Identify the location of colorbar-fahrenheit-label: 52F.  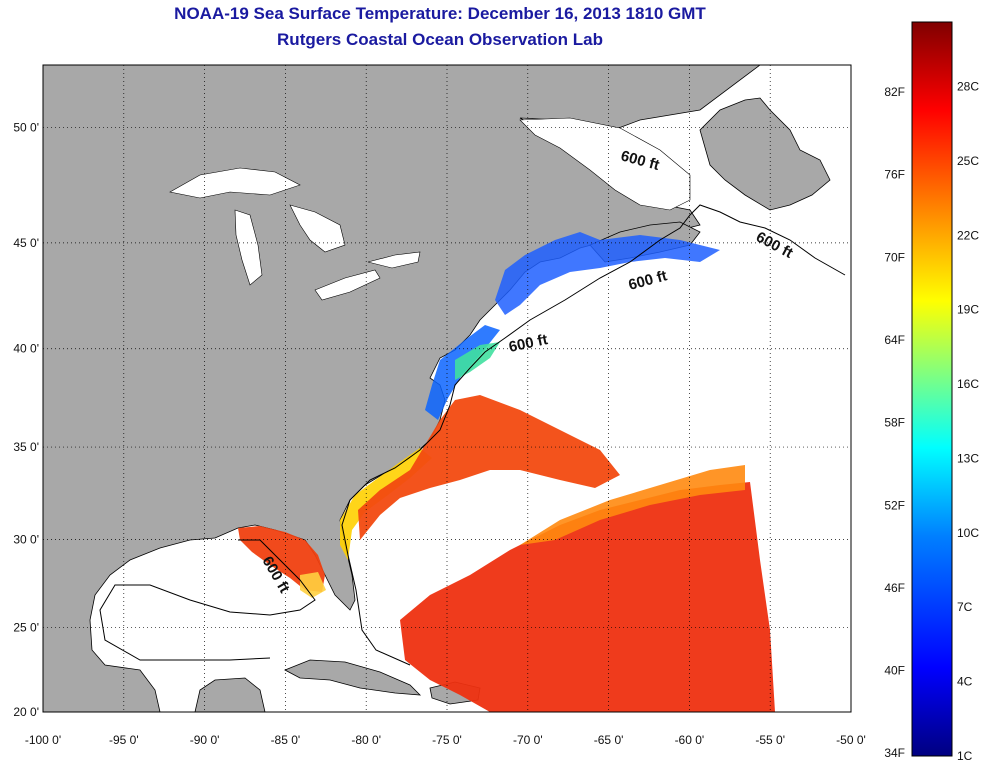
(894, 505).